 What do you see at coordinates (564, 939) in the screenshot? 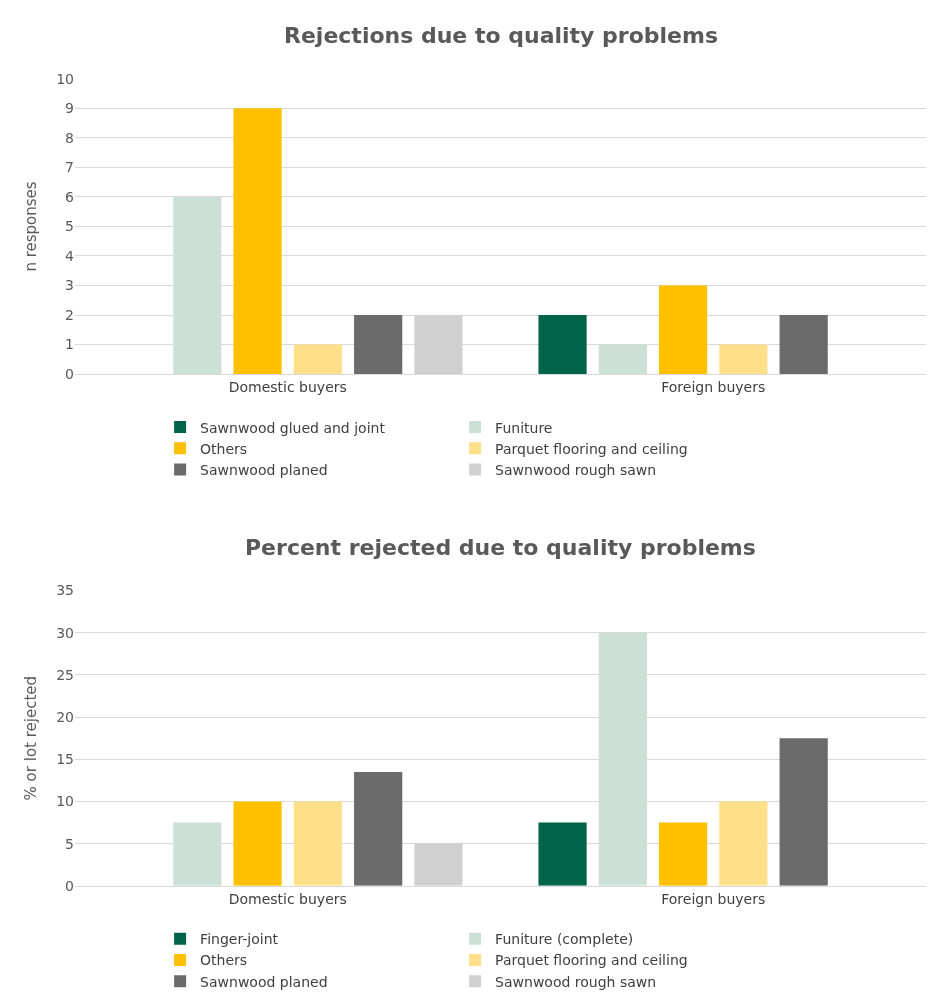
I see `legend-label: Funiture (complete)` at bounding box center [564, 939].